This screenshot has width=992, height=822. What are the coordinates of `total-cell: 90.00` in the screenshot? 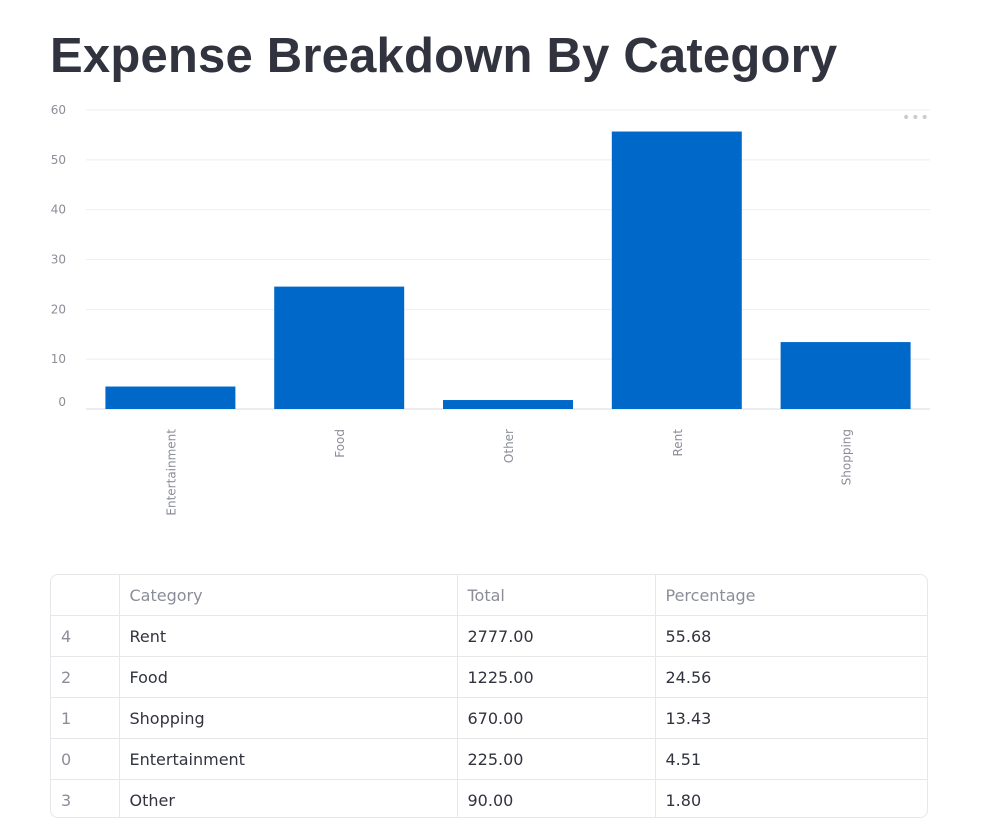 It's located at (556, 798).